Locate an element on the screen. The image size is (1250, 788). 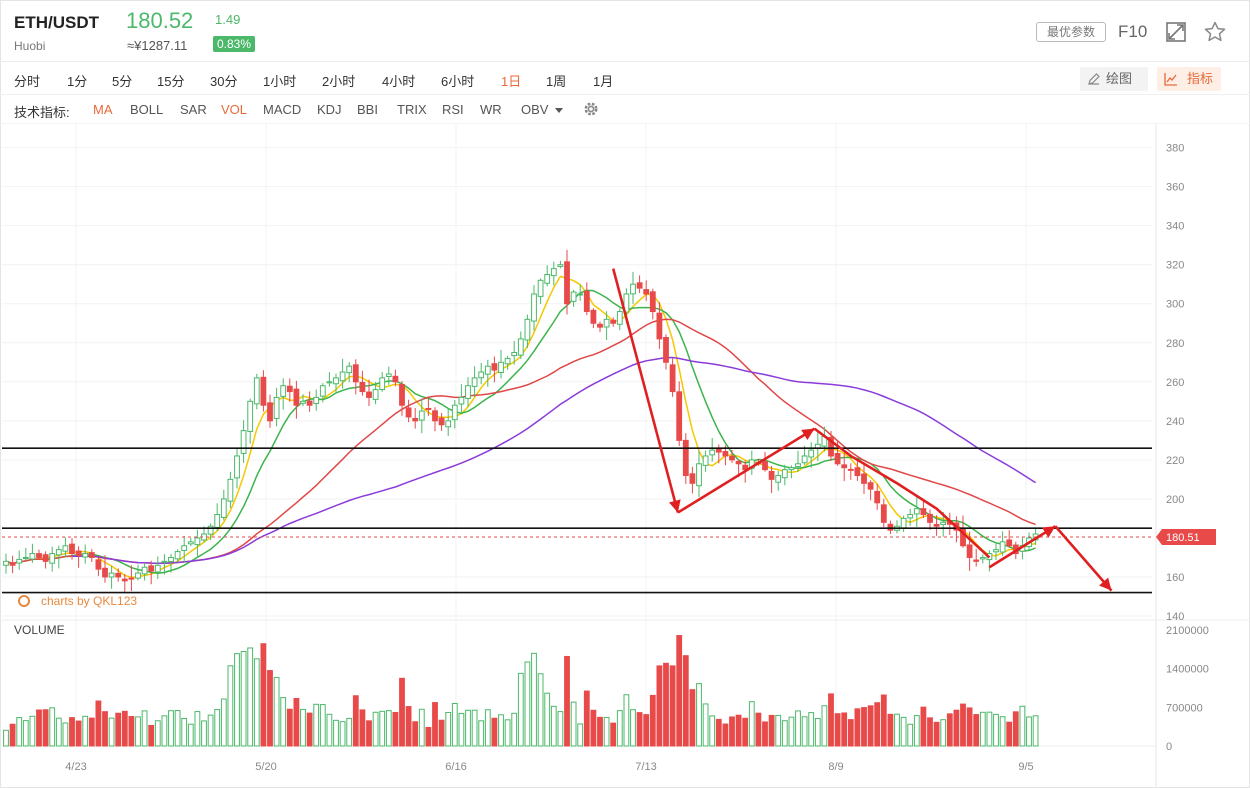
ind-ma: MA is located at coordinates (103, 109).